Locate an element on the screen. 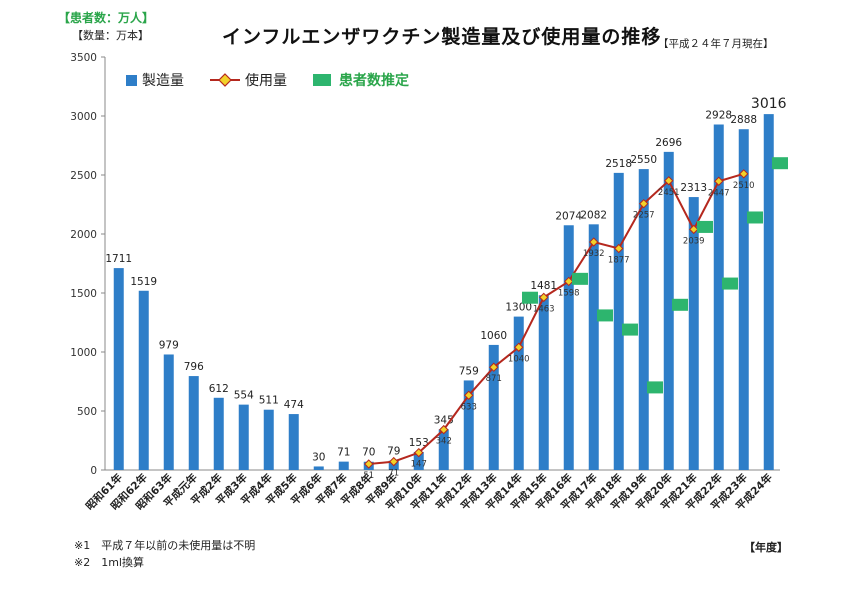 The image size is (842, 596). legend-item-production: 製造量 is located at coordinates (155, 80).